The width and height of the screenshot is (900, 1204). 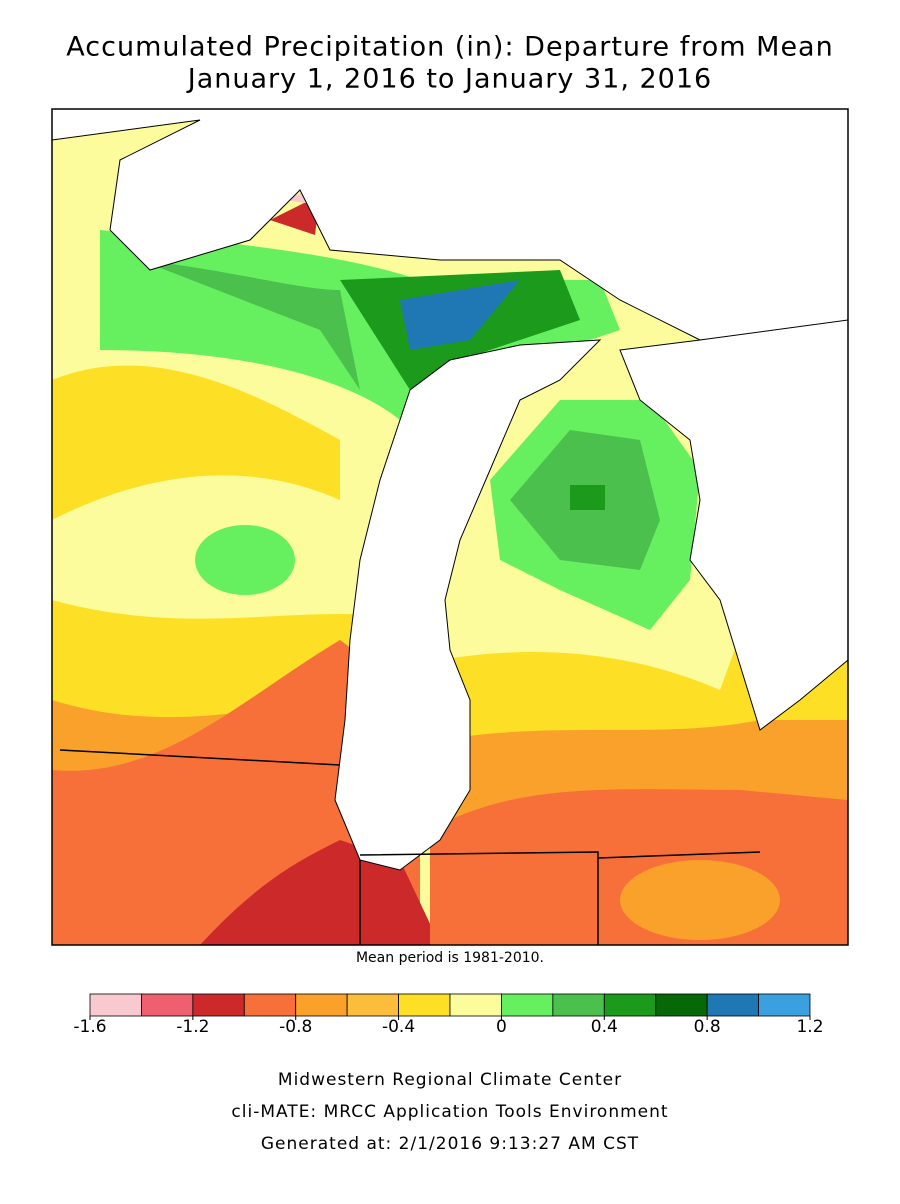 What do you see at coordinates (450, 958) in the screenshot?
I see `mean-note: Mean period is 1981-2010.` at bounding box center [450, 958].